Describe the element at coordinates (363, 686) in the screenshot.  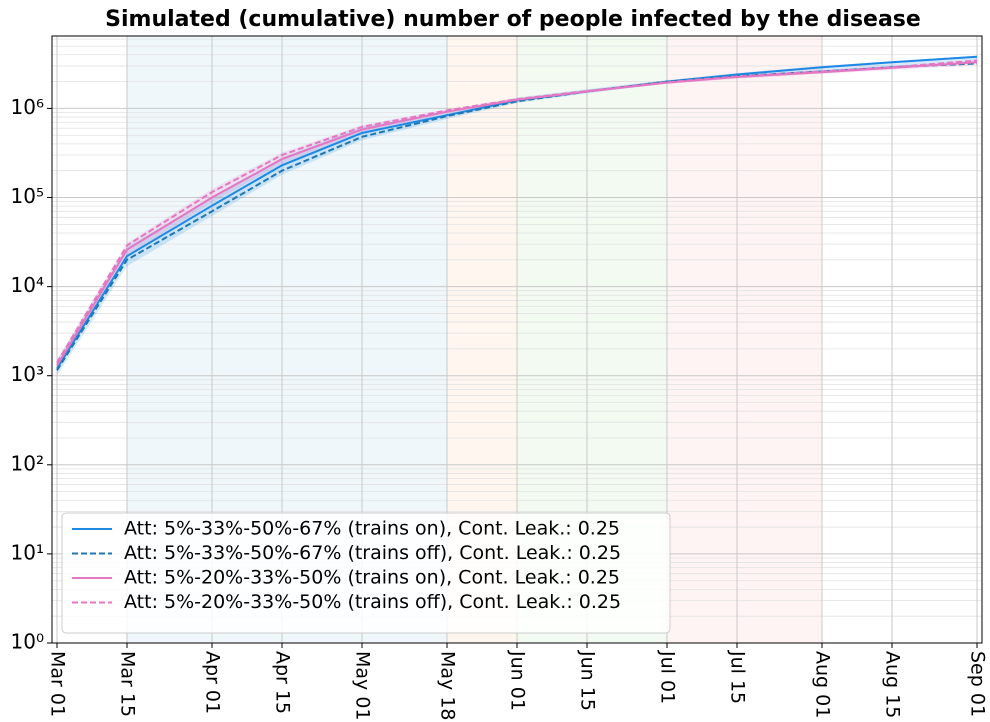
I see `x-tick-label: May 01` at that location.